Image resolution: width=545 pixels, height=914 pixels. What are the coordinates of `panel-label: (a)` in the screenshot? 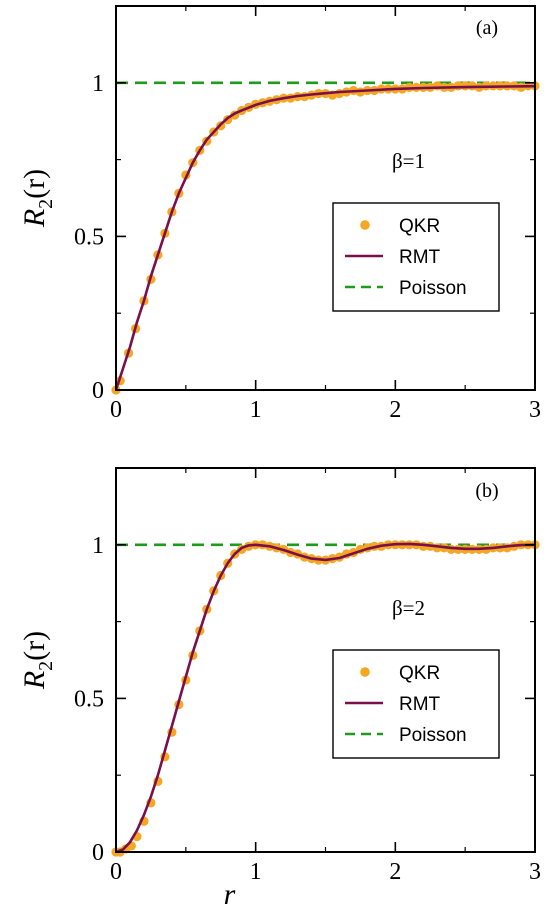 It's located at (487, 28).